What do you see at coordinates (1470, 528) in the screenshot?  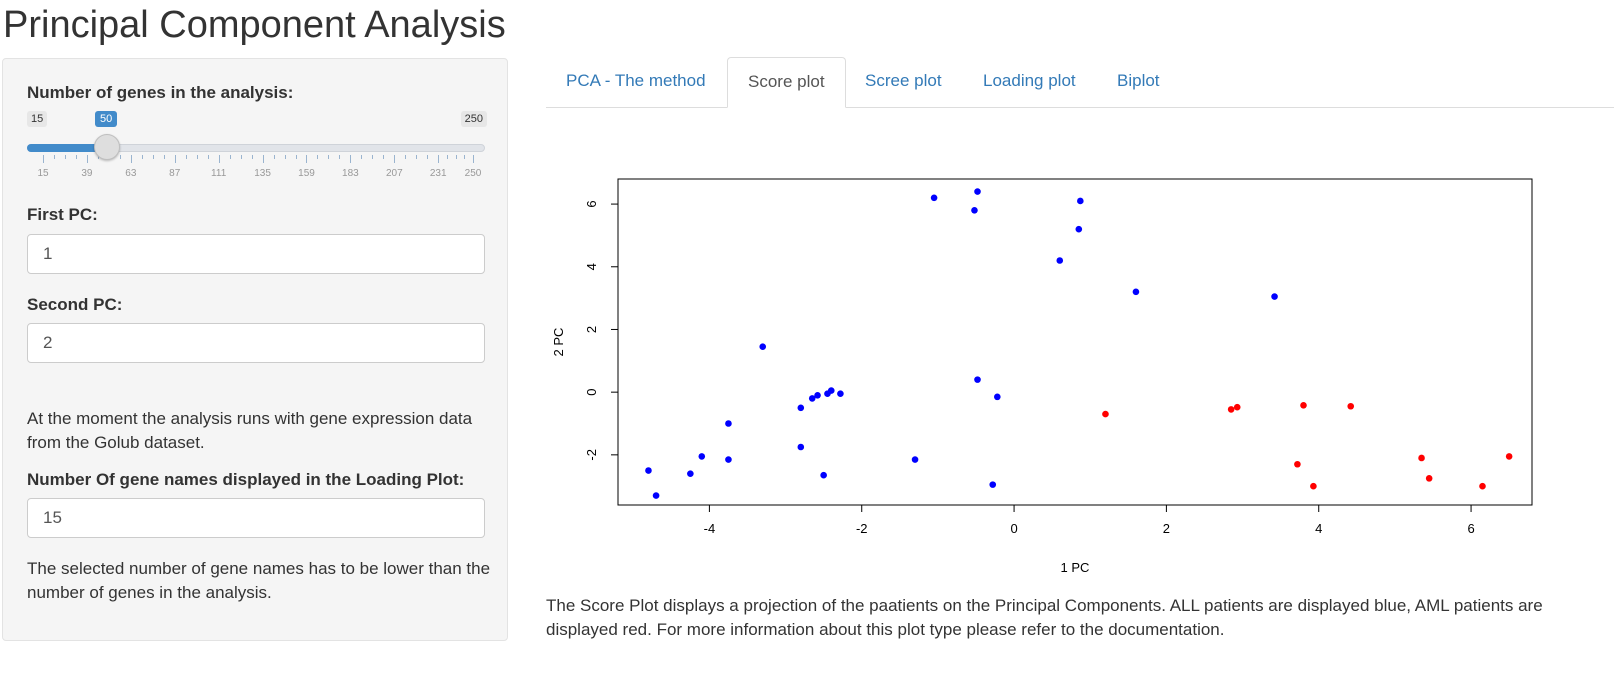 I see `x-tick-label: 6` at bounding box center [1470, 528].